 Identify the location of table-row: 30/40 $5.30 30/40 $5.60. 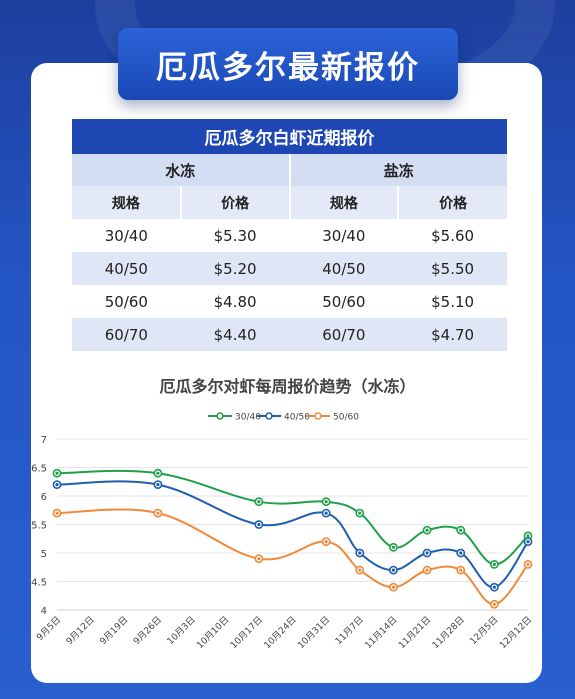
(289, 235).